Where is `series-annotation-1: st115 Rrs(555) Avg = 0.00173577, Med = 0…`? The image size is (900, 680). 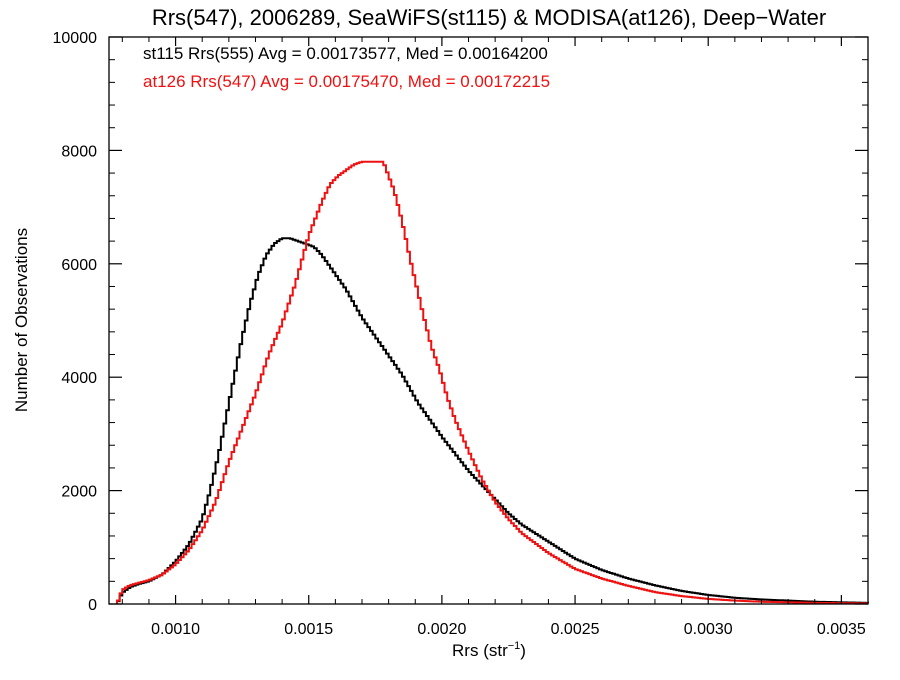
series-annotation-1: st115 Rrs(555) Avg = 0.00173577, Med = 0… is located at coordinates (345, 53).